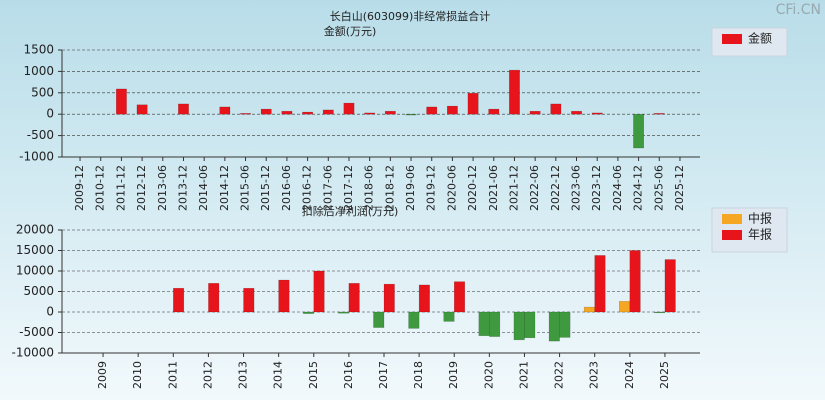  What do you see at coordinates (451, 188) in the screenshot?
I see `x-tick-label: 2020-06` at bounding box center [451, 188].